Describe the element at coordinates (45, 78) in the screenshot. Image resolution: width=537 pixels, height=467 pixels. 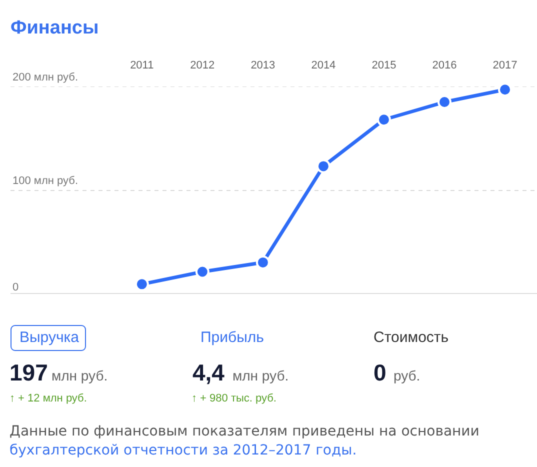
I see `y-tick-label: 200 млн руб.` at that location.